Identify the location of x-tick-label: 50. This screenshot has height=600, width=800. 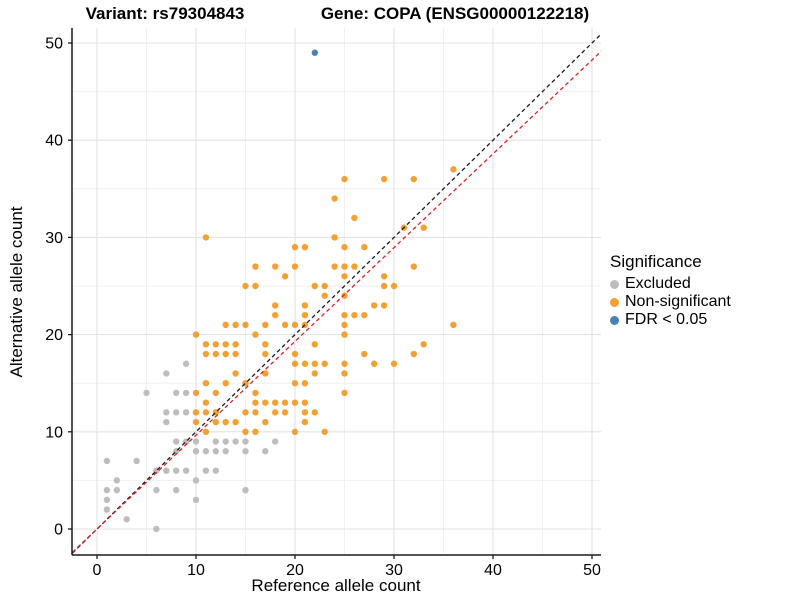
(592, 570).